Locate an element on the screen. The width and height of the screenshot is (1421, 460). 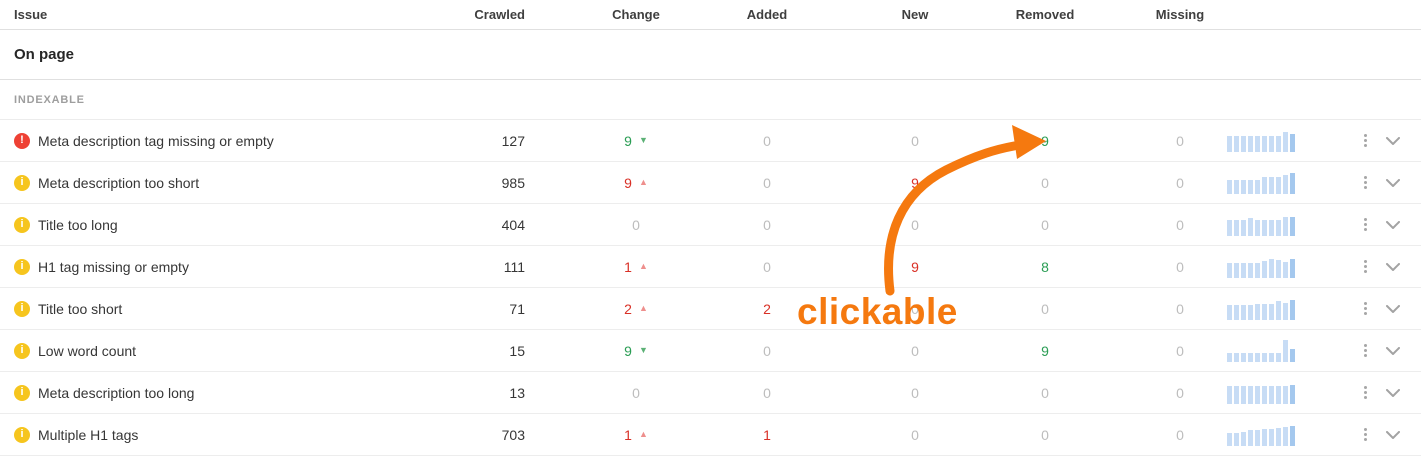
crawled-value: 111 is located at coordinates (514, 266).